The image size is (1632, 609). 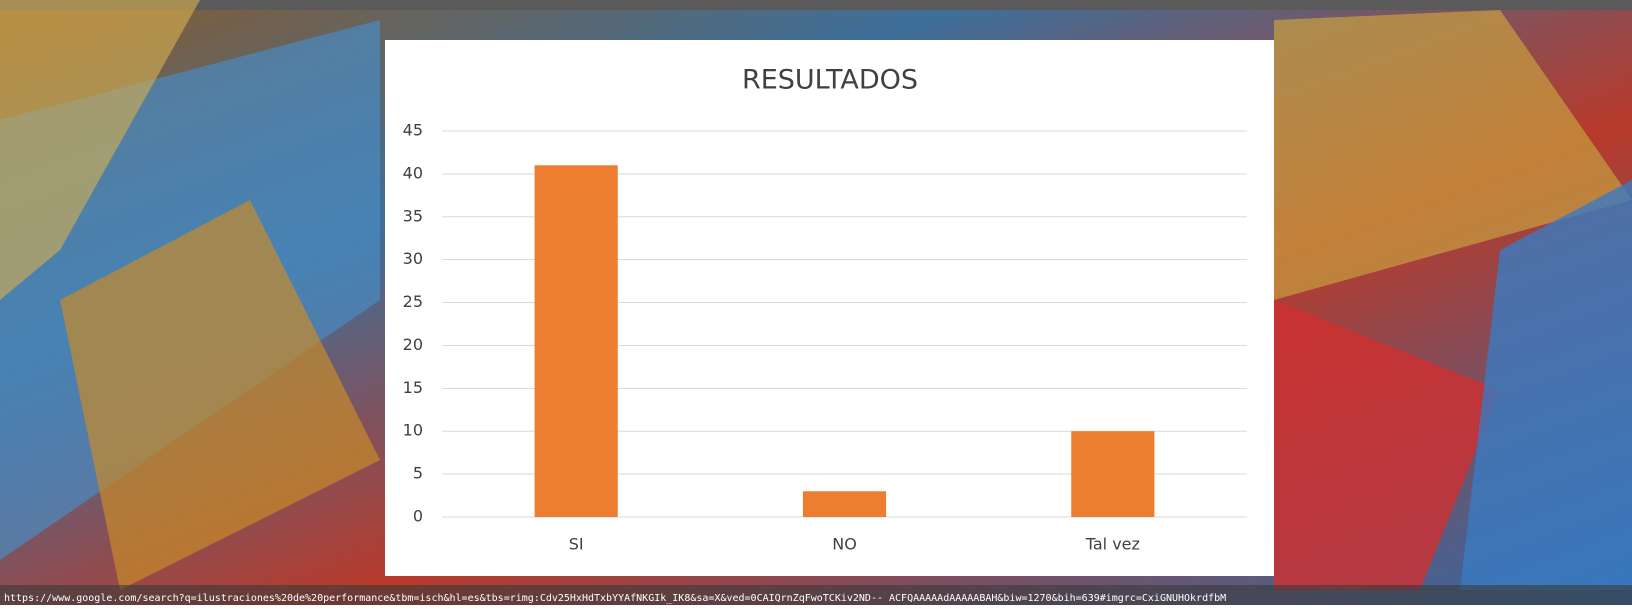 What do you see at coordinates (418, 516) in the screenshot?
I see `y-tick-label: 0` at bounding box center [418, 516].